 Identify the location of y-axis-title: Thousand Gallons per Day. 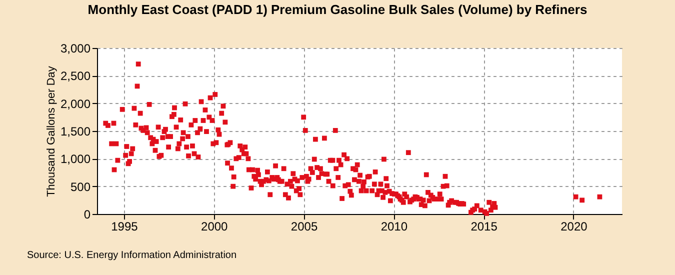
(51, 131).